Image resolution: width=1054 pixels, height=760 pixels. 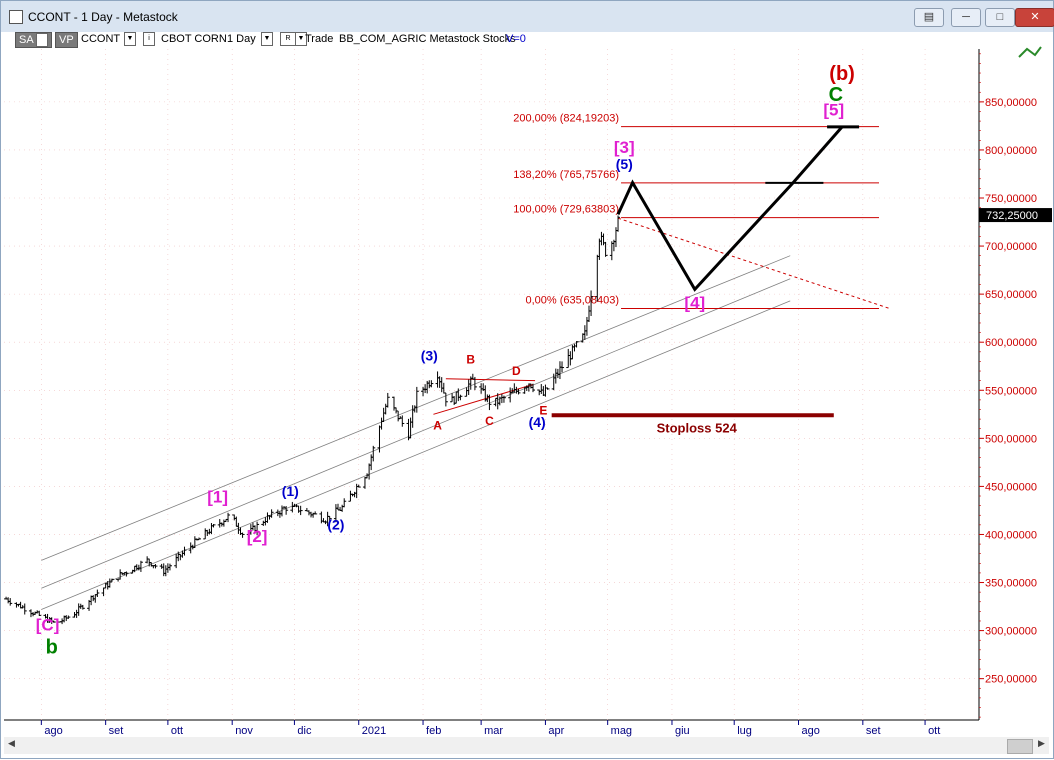 I want to click on y-tick-label: 750,00000, so click(x=1011, y=199).